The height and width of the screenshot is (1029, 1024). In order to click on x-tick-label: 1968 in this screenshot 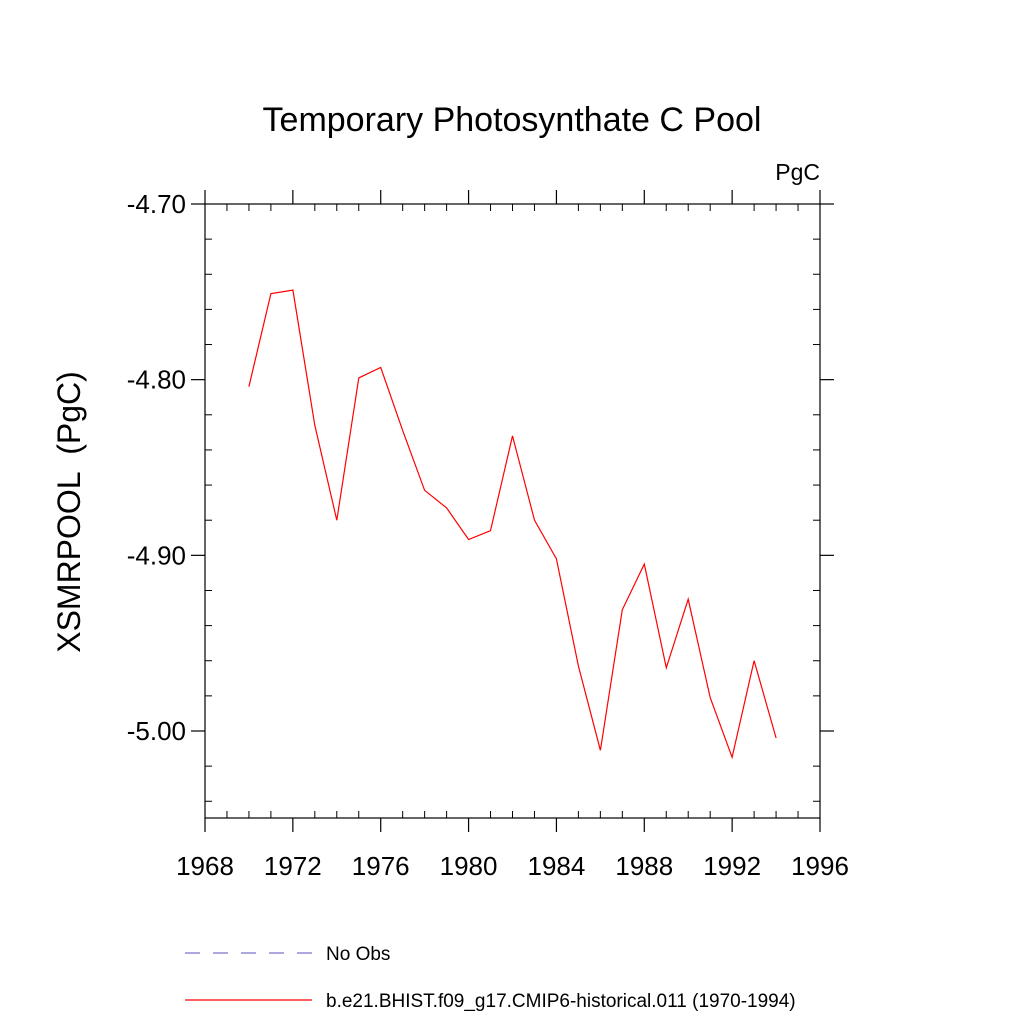, I will do `click(205, 866)`.